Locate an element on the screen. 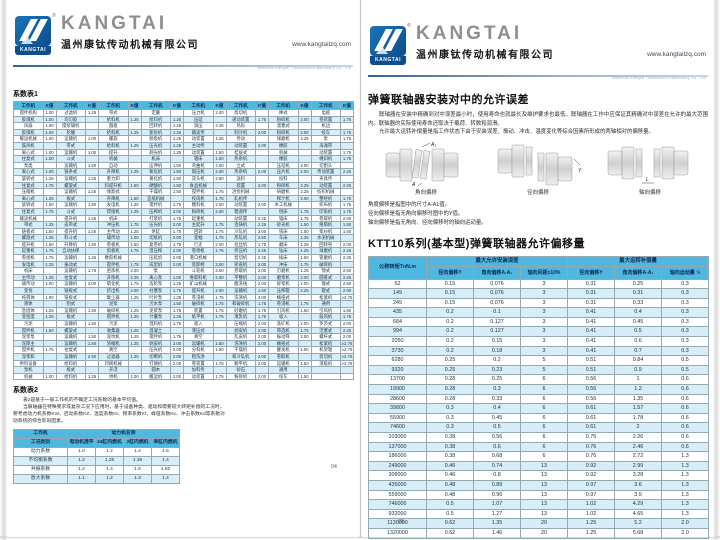 This screenshot has width=720, height=540. table-cell: 泥浆泵 is located at coordinates (155, 310).